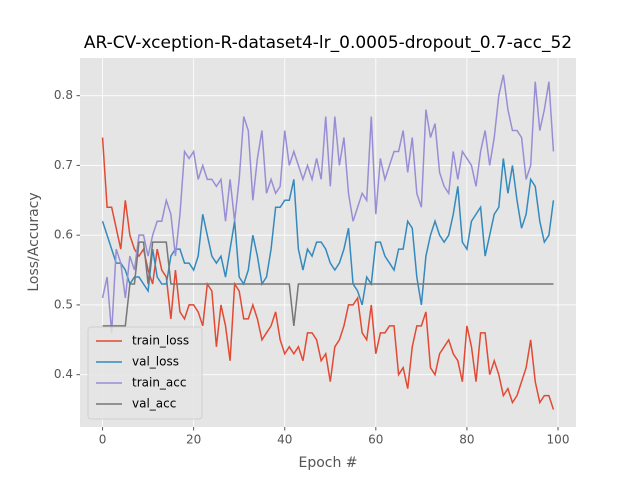  Describe the element at coordinates (284, 440) in the screenshot. I see `x-tick-label: 40` at that location.